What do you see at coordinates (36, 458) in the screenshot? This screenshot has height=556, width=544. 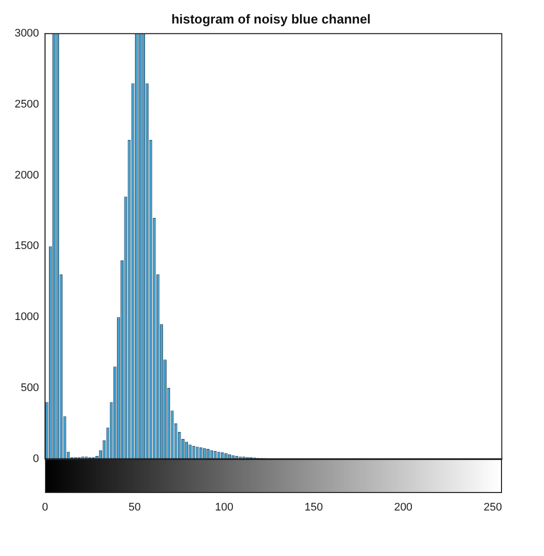 I see `y-tick-label: 0` at bounding box center [36, 458].